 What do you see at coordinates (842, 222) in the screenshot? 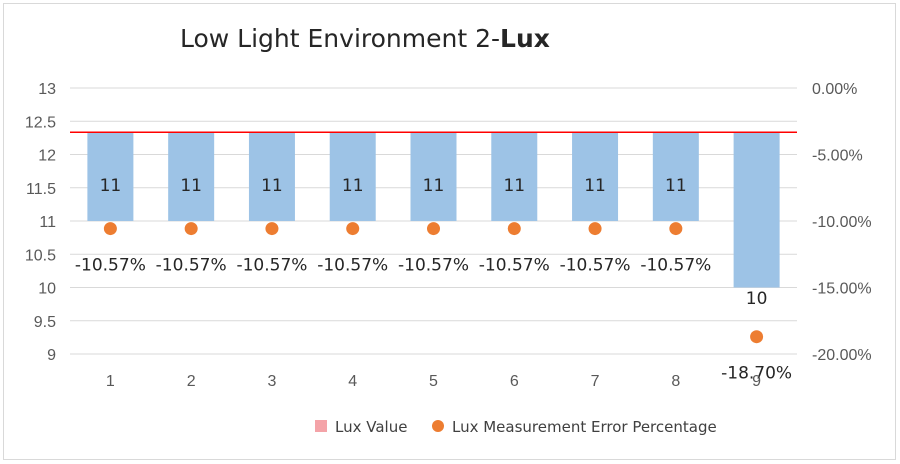
I see `y-right-tick-label: -10.00%` at bounding box center [842, 222].